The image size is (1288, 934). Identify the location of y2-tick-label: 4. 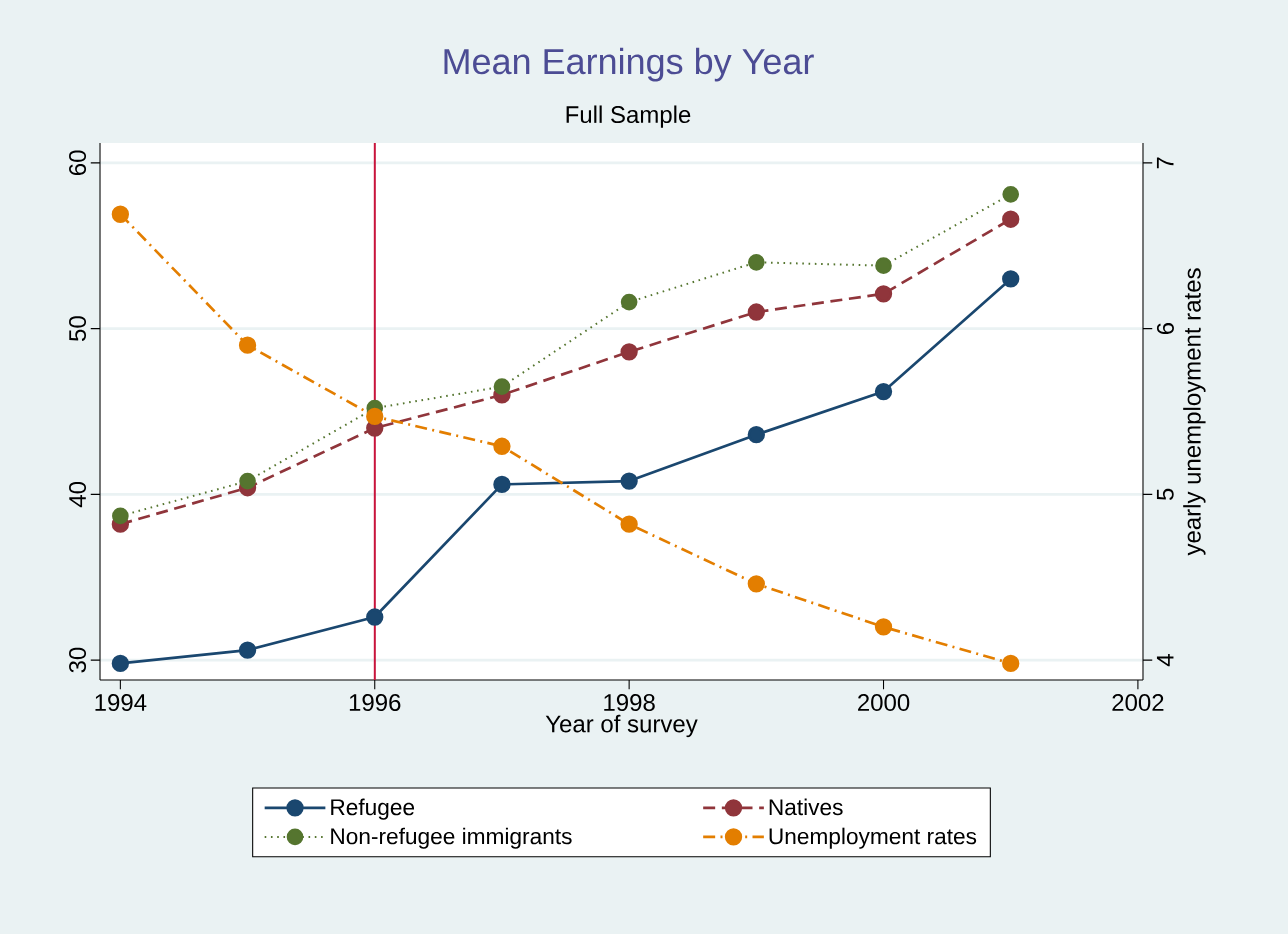
(1165, 660).